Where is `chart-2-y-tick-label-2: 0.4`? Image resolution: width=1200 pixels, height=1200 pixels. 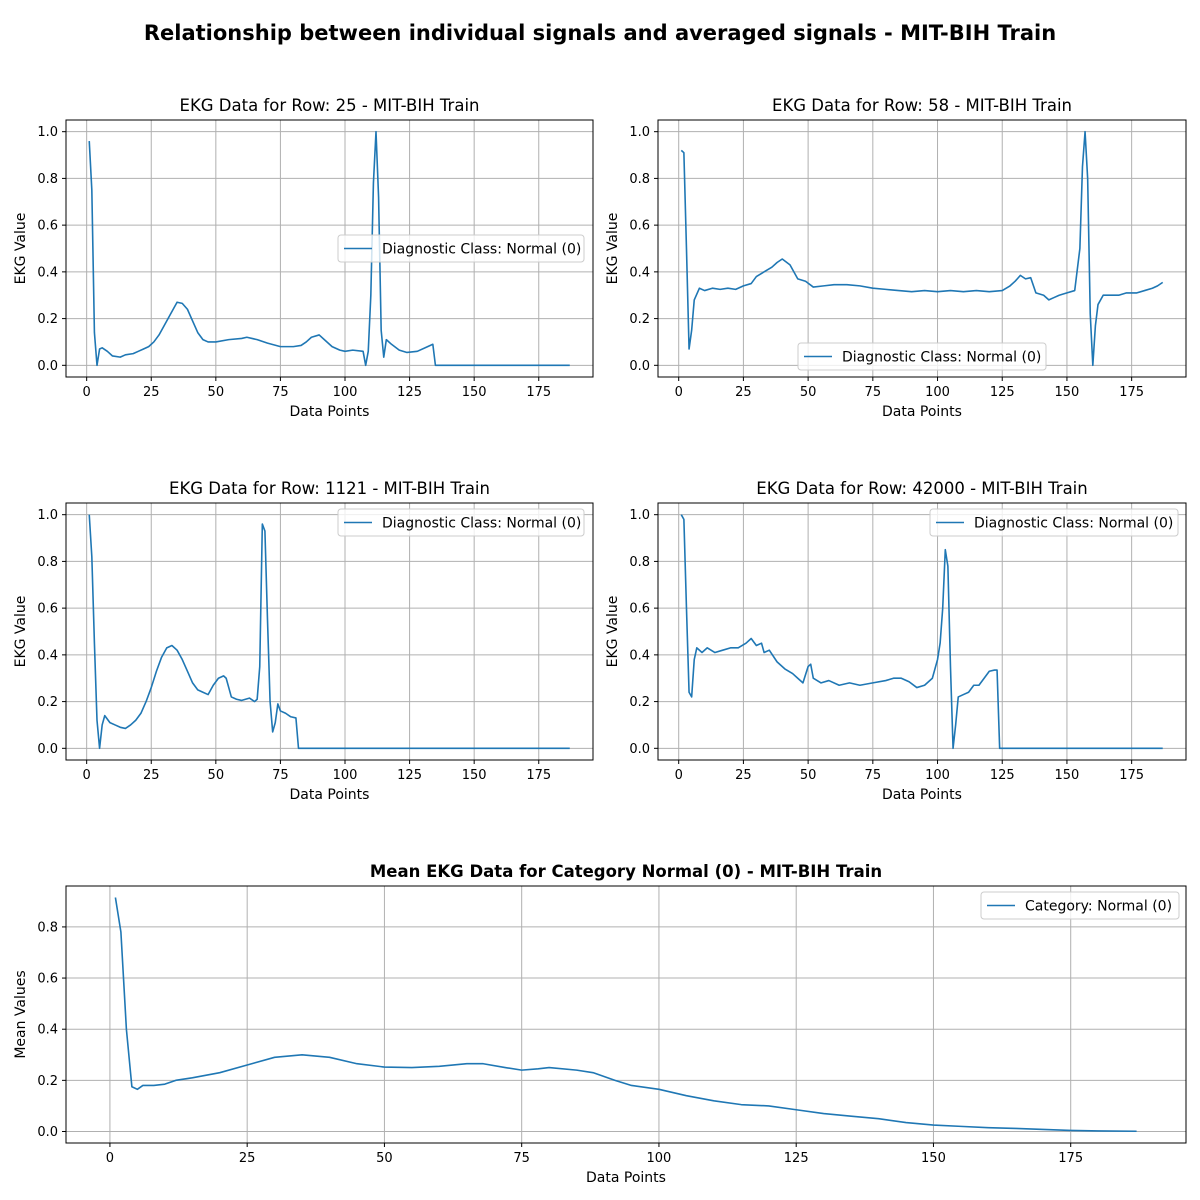 chart-2-y-tick-label-2: 0.4 is located at coordinates (47, 655).